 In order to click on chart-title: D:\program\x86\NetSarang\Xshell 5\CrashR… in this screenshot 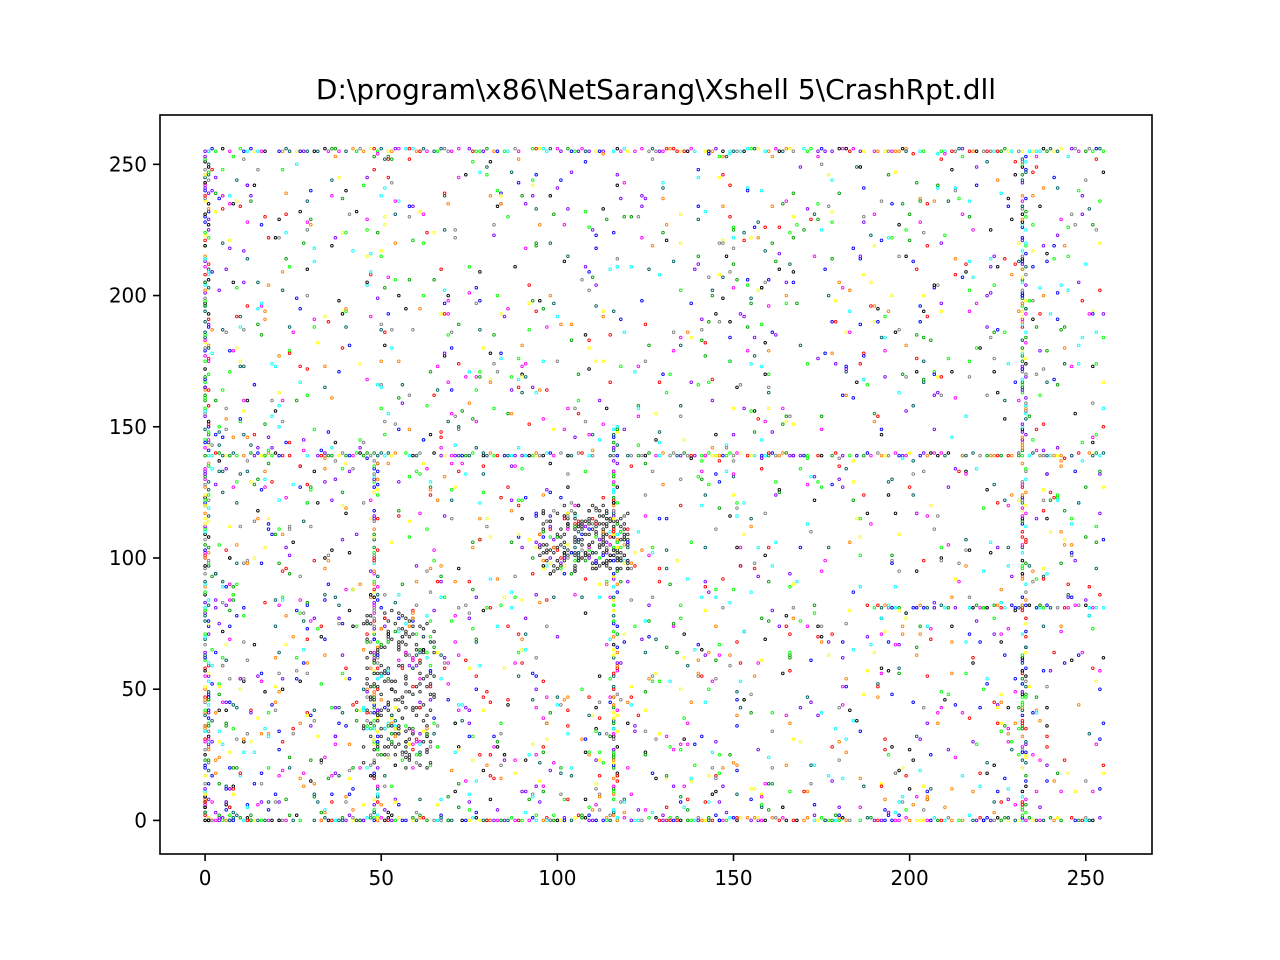, I will do `click(656, 89)`.